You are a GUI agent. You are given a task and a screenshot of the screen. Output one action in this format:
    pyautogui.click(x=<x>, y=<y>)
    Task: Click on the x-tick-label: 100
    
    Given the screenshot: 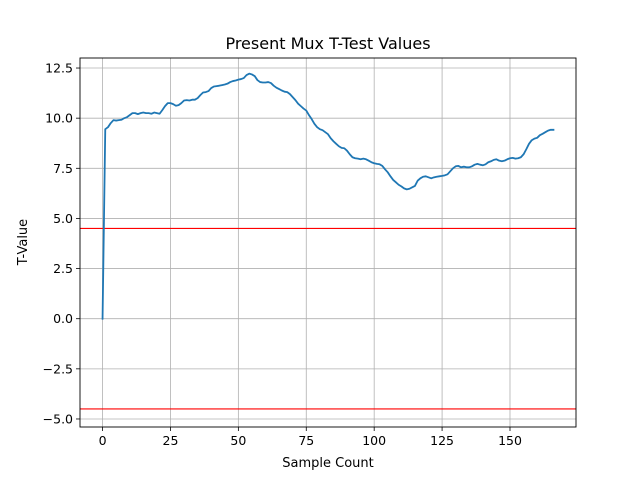 What is the action you would take?
    pyautogui.click(x=374, y=440)
    